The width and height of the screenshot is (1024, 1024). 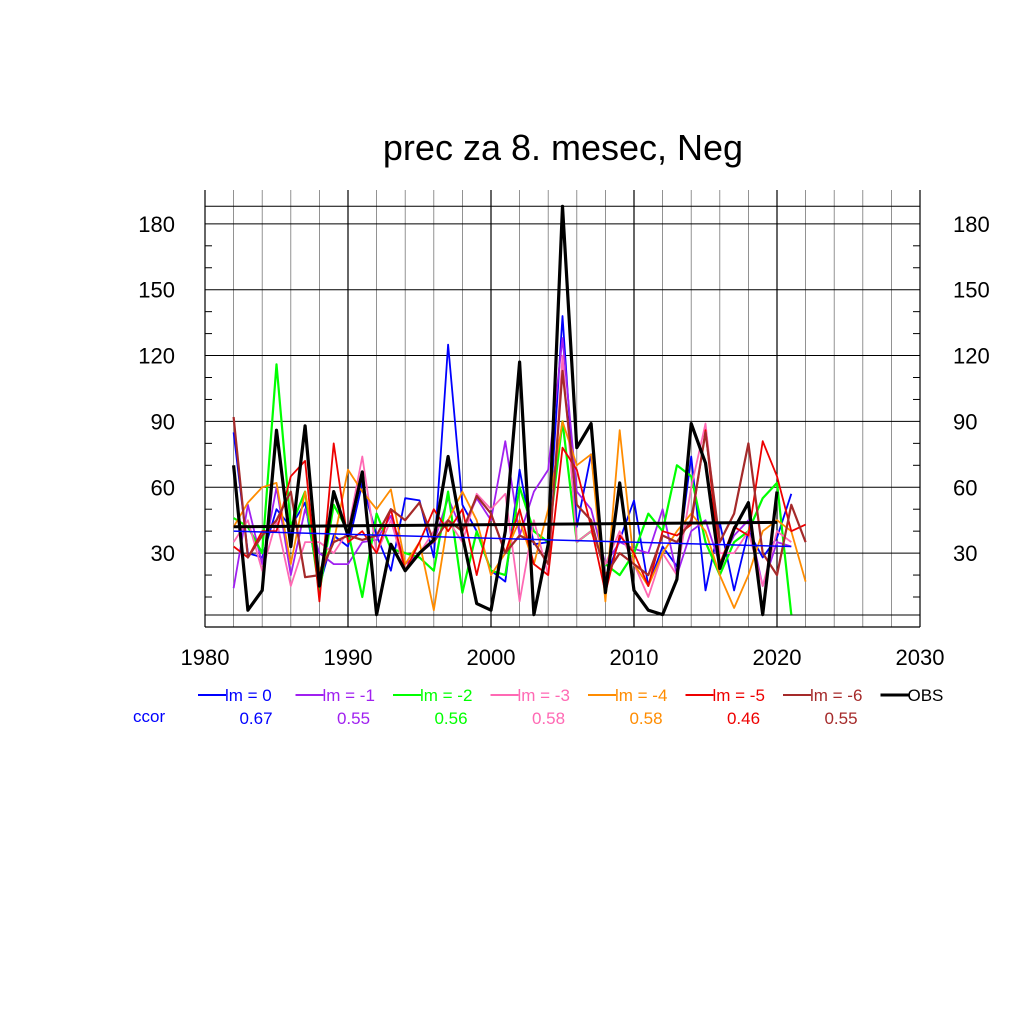 What do you see at coordinates (149, 716) in the screenshot?
I see `ccor-label: ccor` at bounding box center [149, 716].